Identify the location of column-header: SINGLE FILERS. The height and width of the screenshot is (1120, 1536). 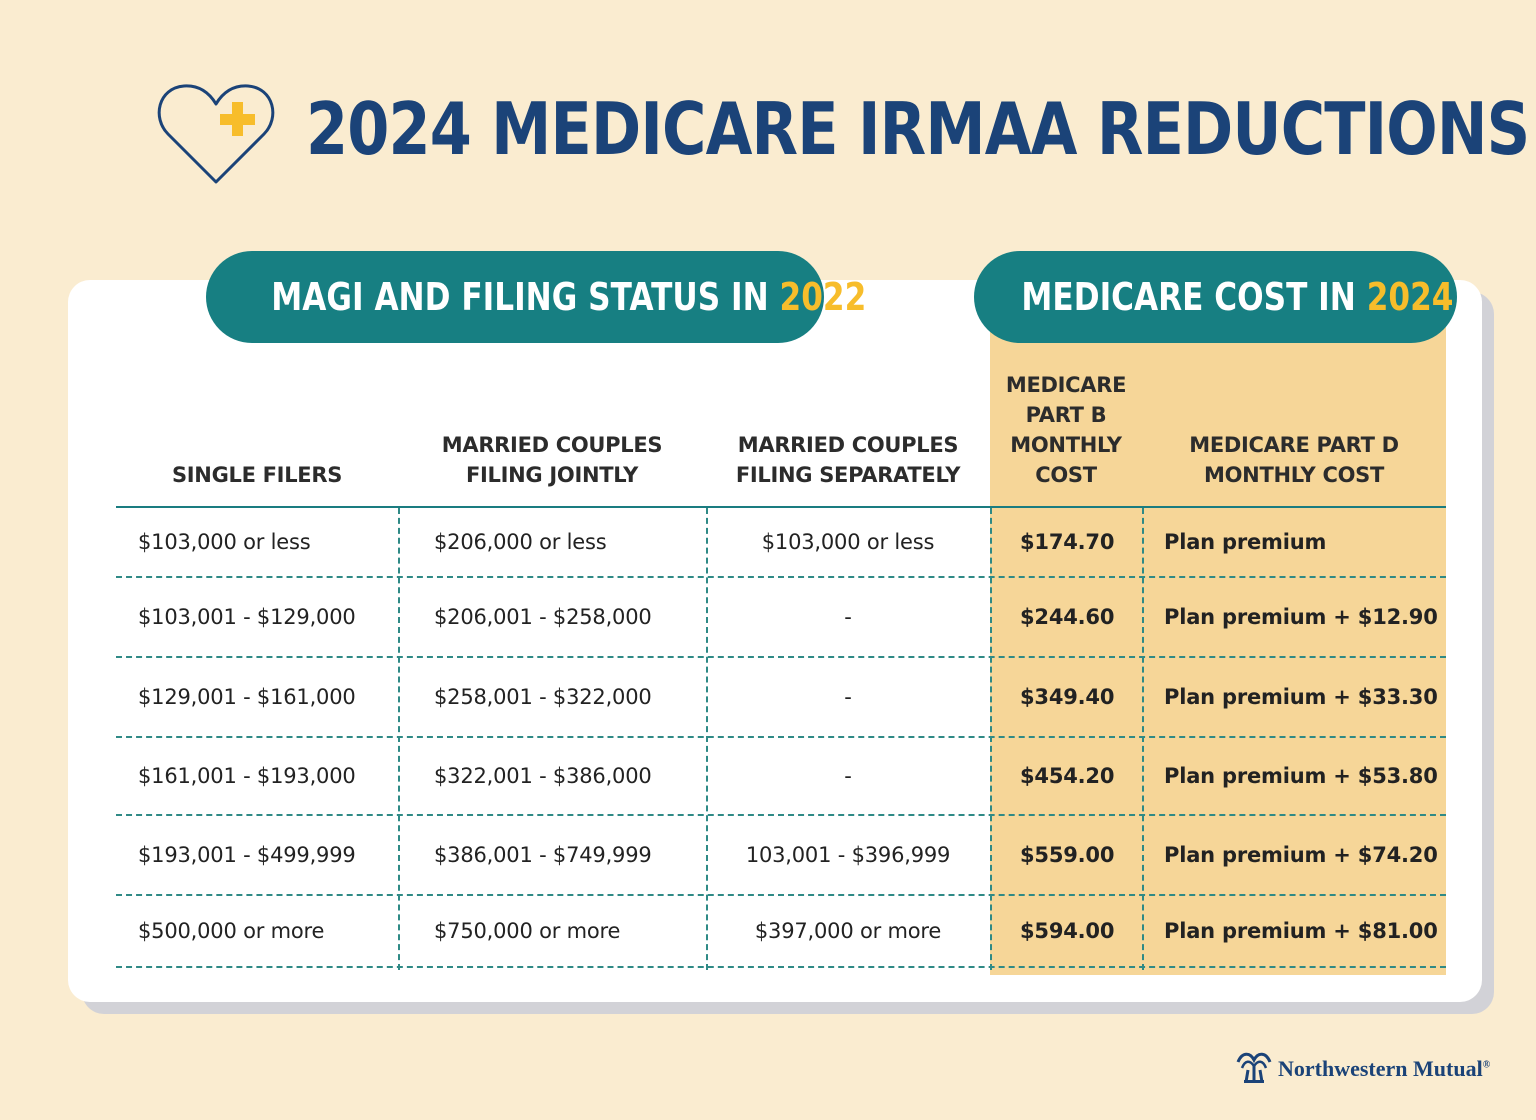
(257, 475).